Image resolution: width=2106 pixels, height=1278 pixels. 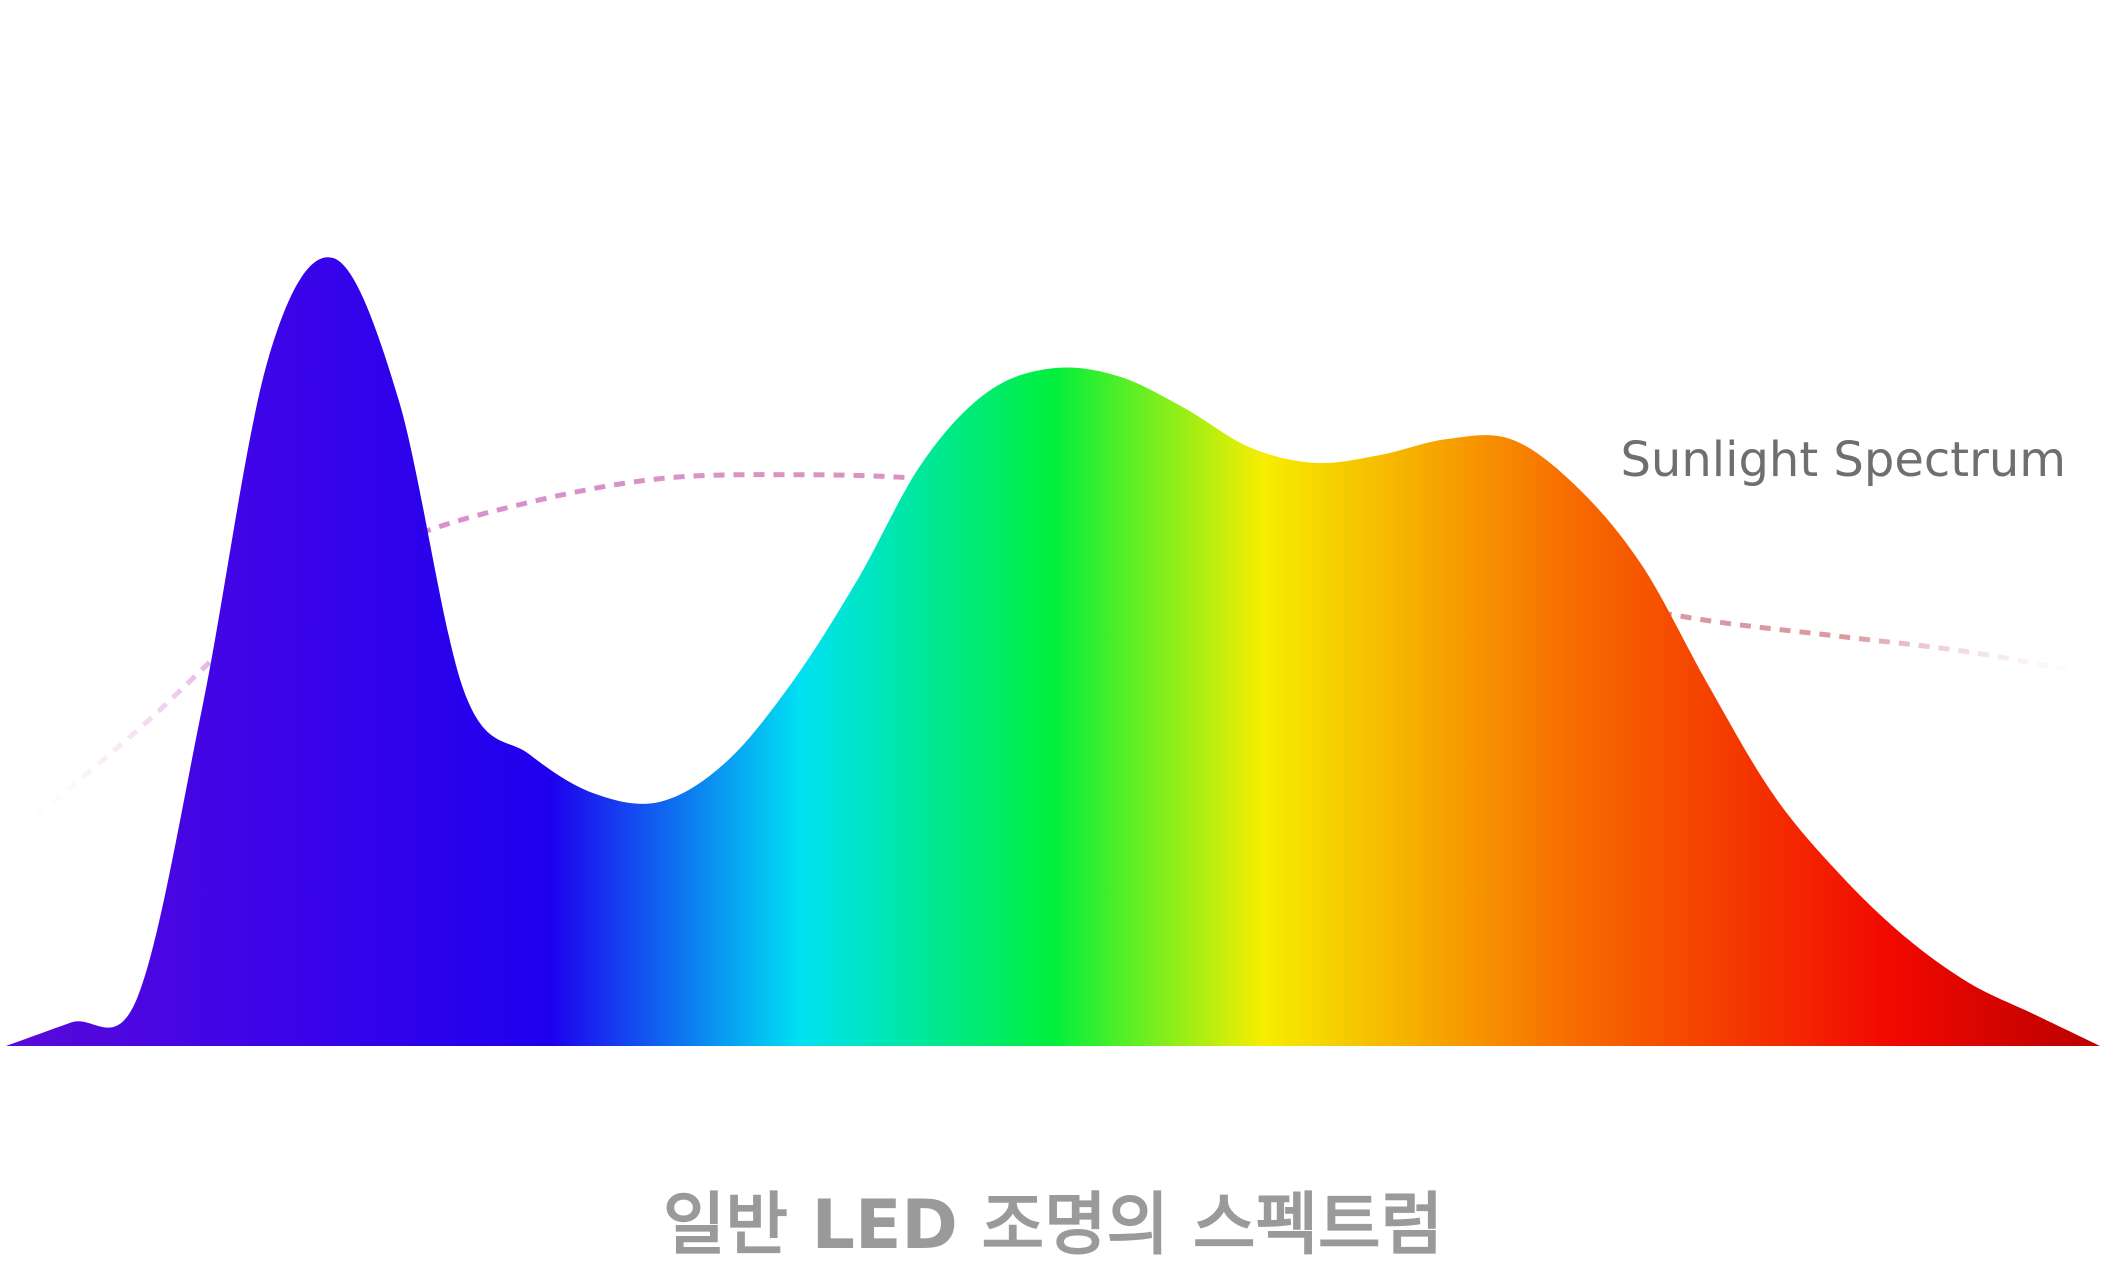 I want to click on chart-caption: 일반 LED 조명의 스펙트럼, so click(x=1053, y=1225).